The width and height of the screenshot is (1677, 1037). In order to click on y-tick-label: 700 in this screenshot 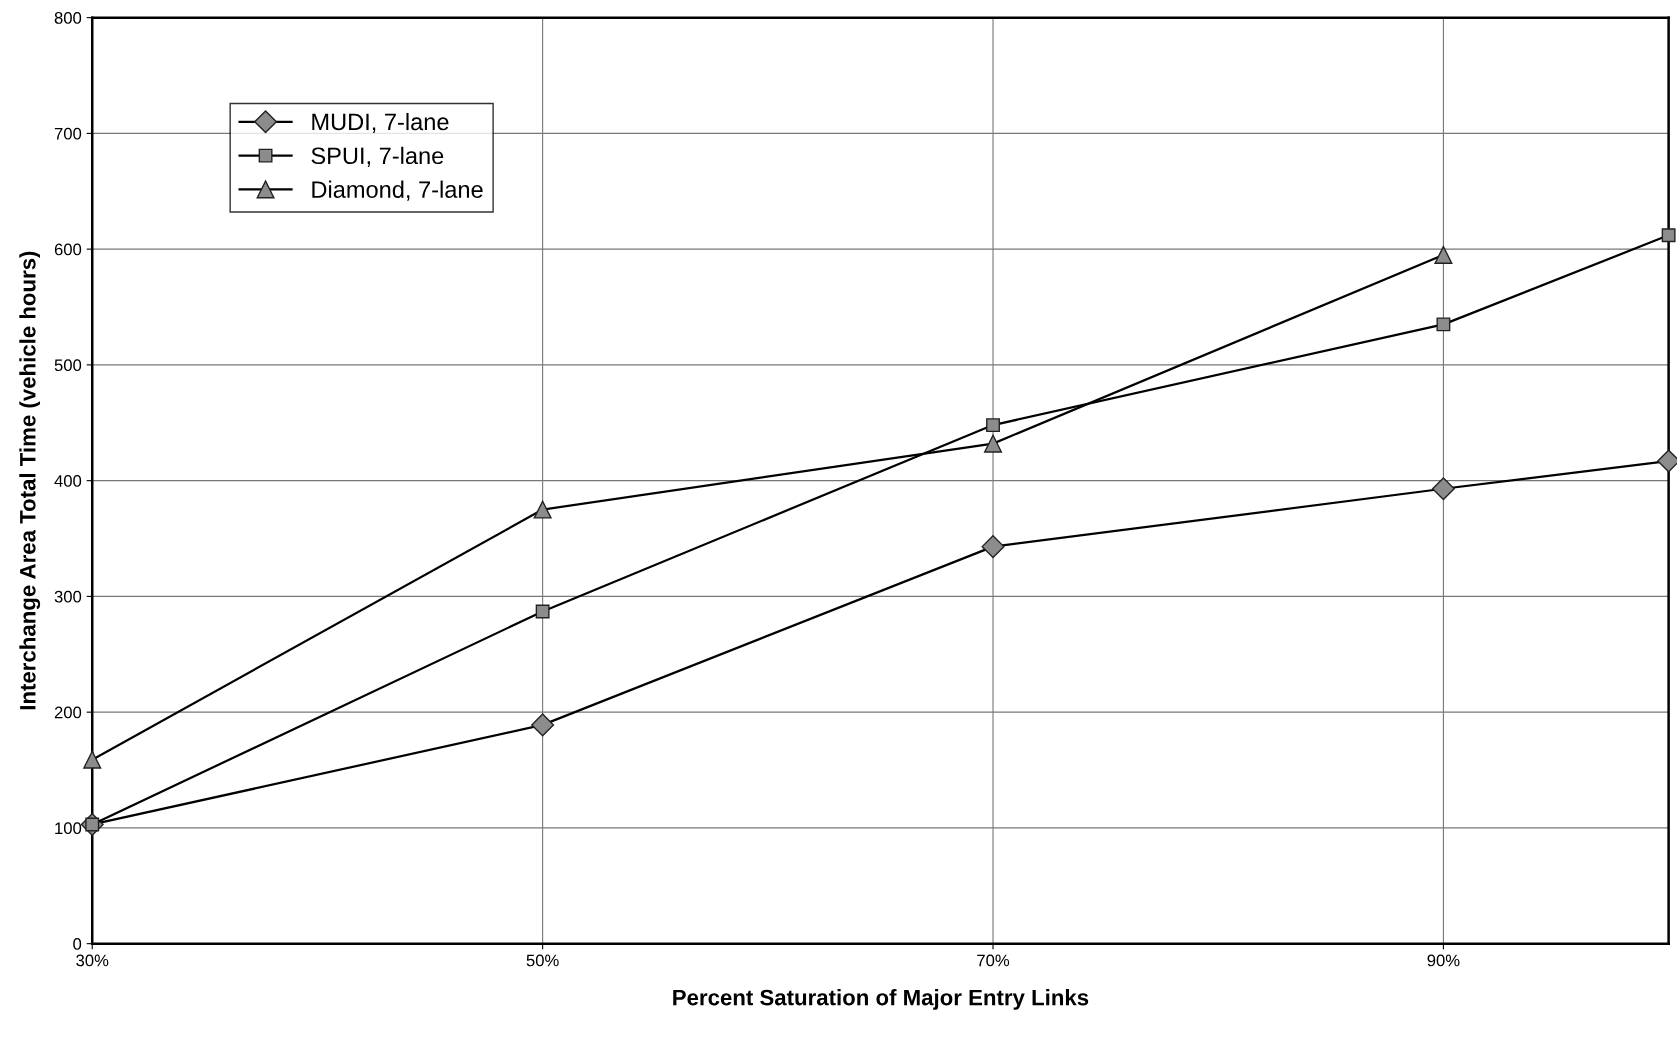, I will do `click(68, 133)`.